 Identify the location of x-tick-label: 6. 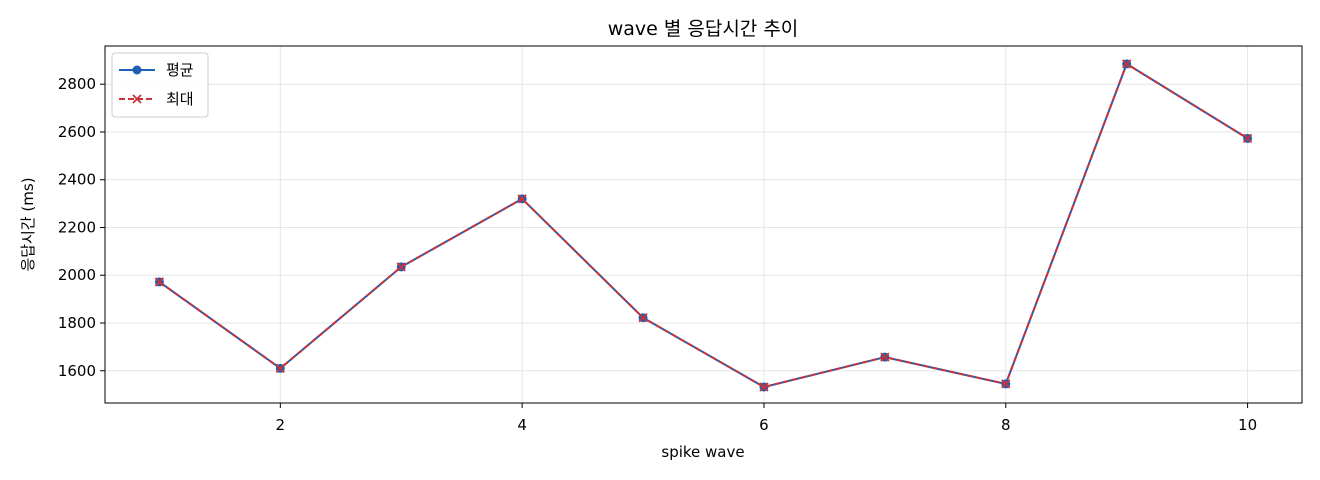
(764, 425).